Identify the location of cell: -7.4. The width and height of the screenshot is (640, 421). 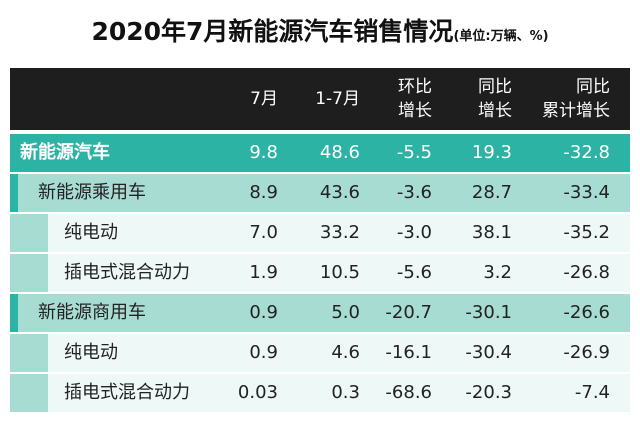
(592, 392).